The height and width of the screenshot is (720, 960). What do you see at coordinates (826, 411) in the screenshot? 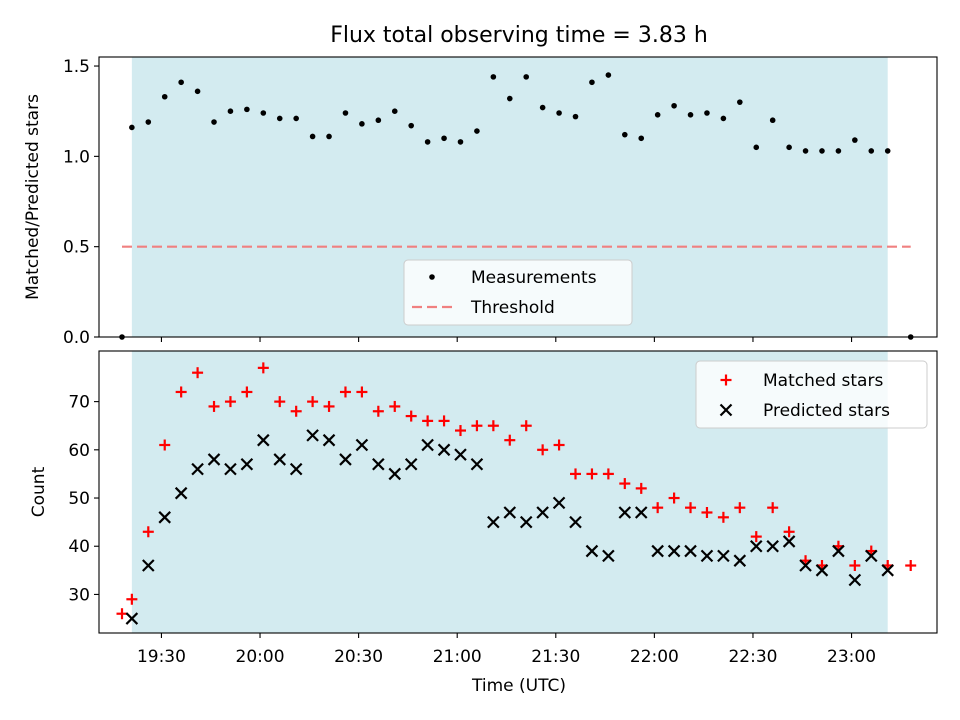
I see `legend-predicted-label: Predicted stars` at bounding box center [826, 411].